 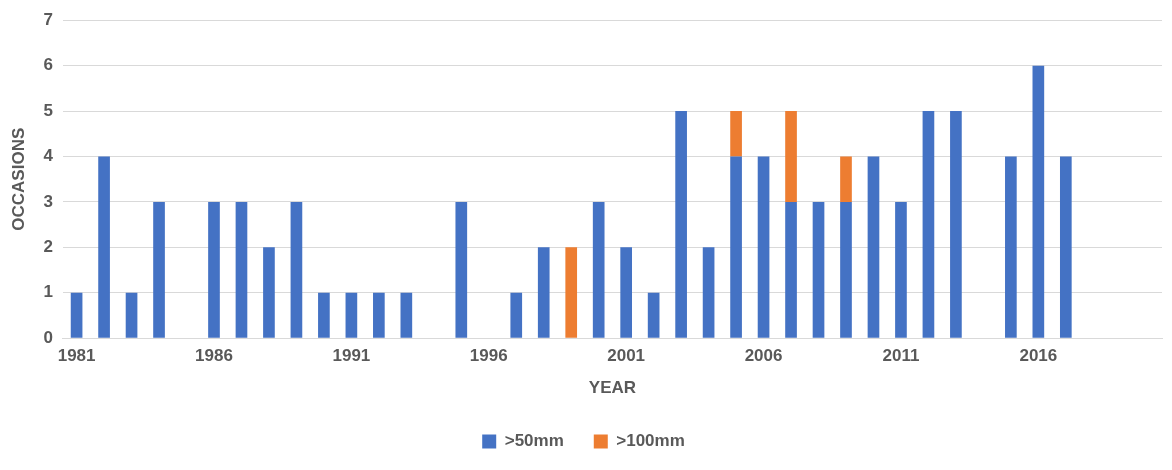 I want to click on x-axis-title: YEAR, so click(x=612, y=388).